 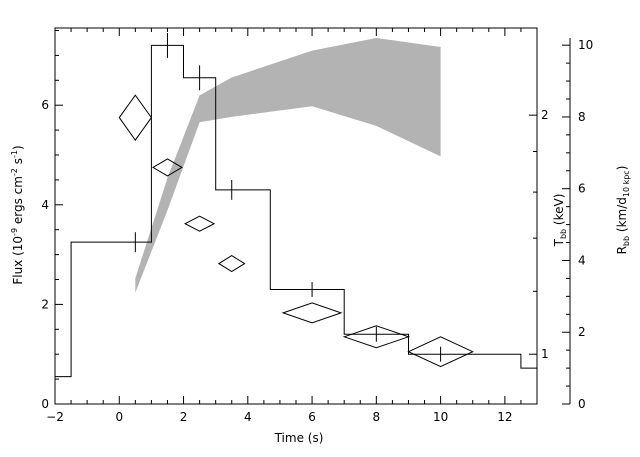 I want to click on flux-tick-label: 2, so click(x=45, y=304).